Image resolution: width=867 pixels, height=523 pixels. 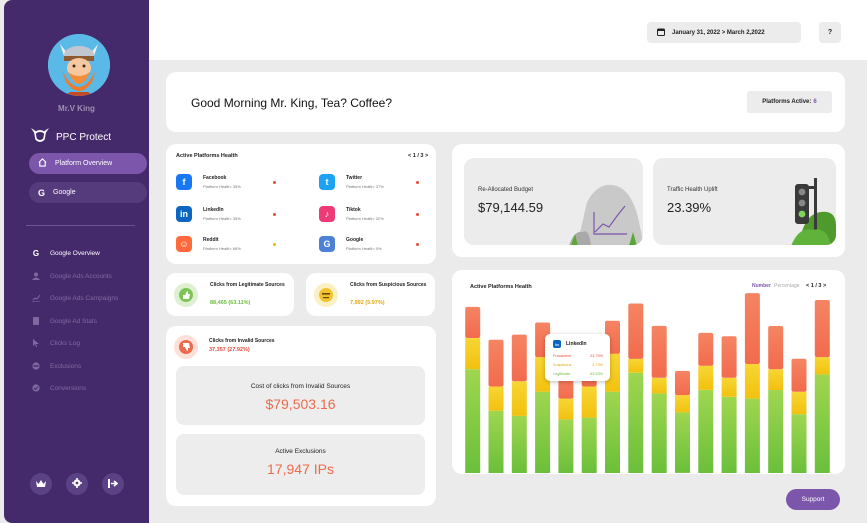 I want to click on platform-google: G Google Platform Health: 0%, so click(x=379, y=245).